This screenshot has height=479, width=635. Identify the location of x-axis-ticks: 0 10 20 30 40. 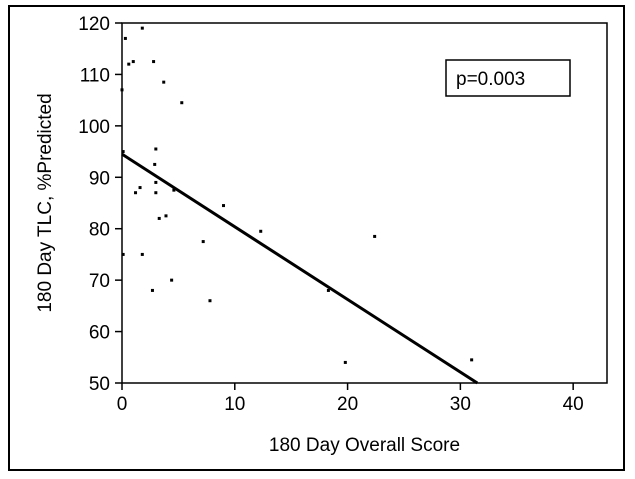
(350, 399).